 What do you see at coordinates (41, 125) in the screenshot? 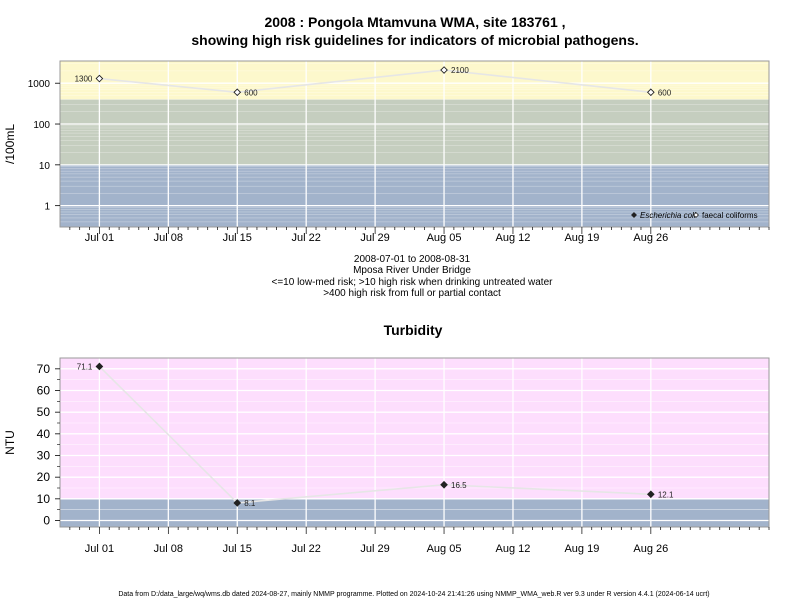
I see `y-tick-label: 100` at bounding box center [41, 125].